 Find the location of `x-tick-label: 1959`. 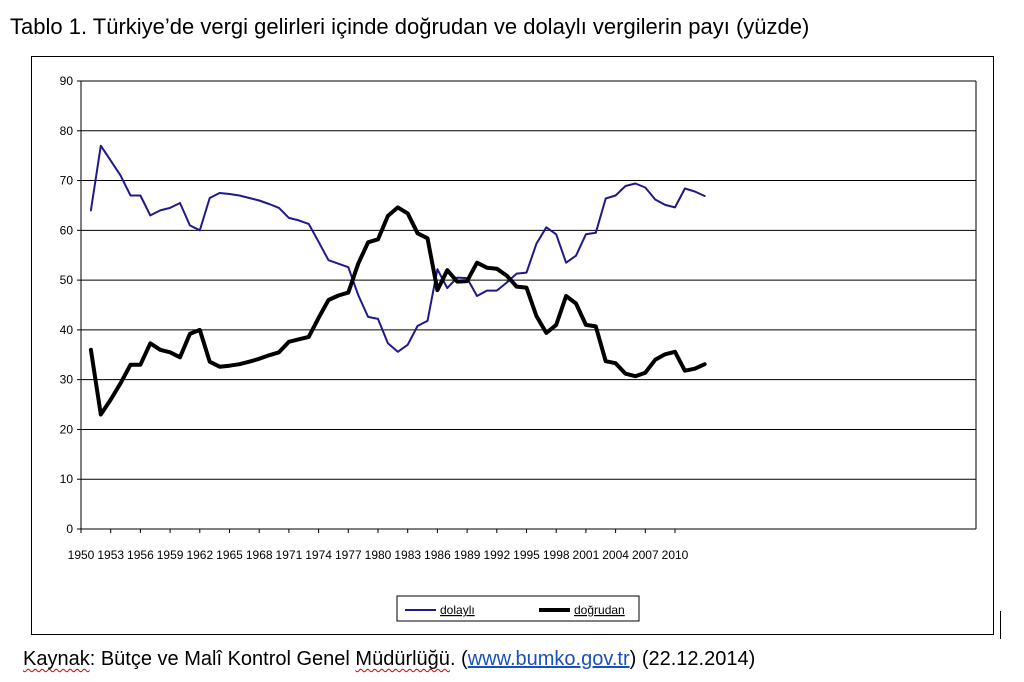

x-tick-label: 1959 is located at coordinates (170, 555).